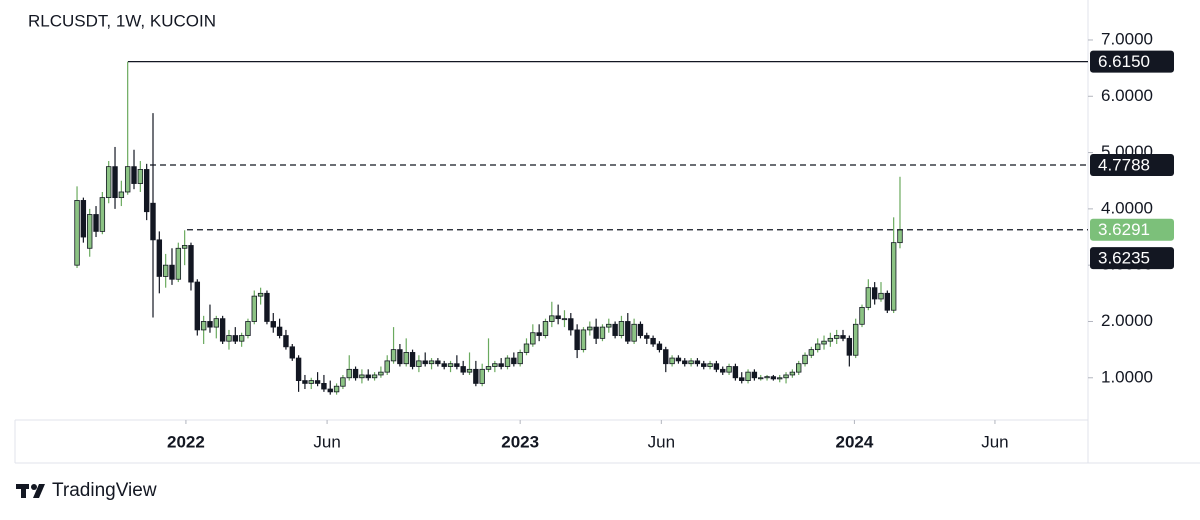 The width and height of the screenshot is (1200, 520). I want to click on last-price-label: 3.6235, so click(1124, 258).